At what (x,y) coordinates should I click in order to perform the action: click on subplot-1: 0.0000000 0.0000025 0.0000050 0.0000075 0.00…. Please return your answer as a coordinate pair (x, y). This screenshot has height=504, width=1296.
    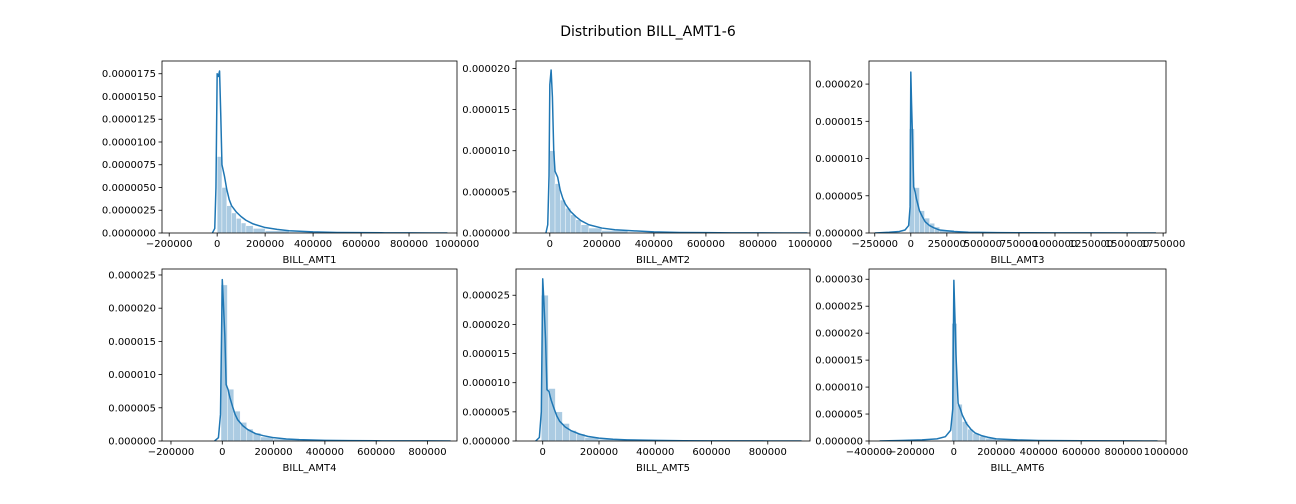
    Looking at the image, I should click on (291, 163).